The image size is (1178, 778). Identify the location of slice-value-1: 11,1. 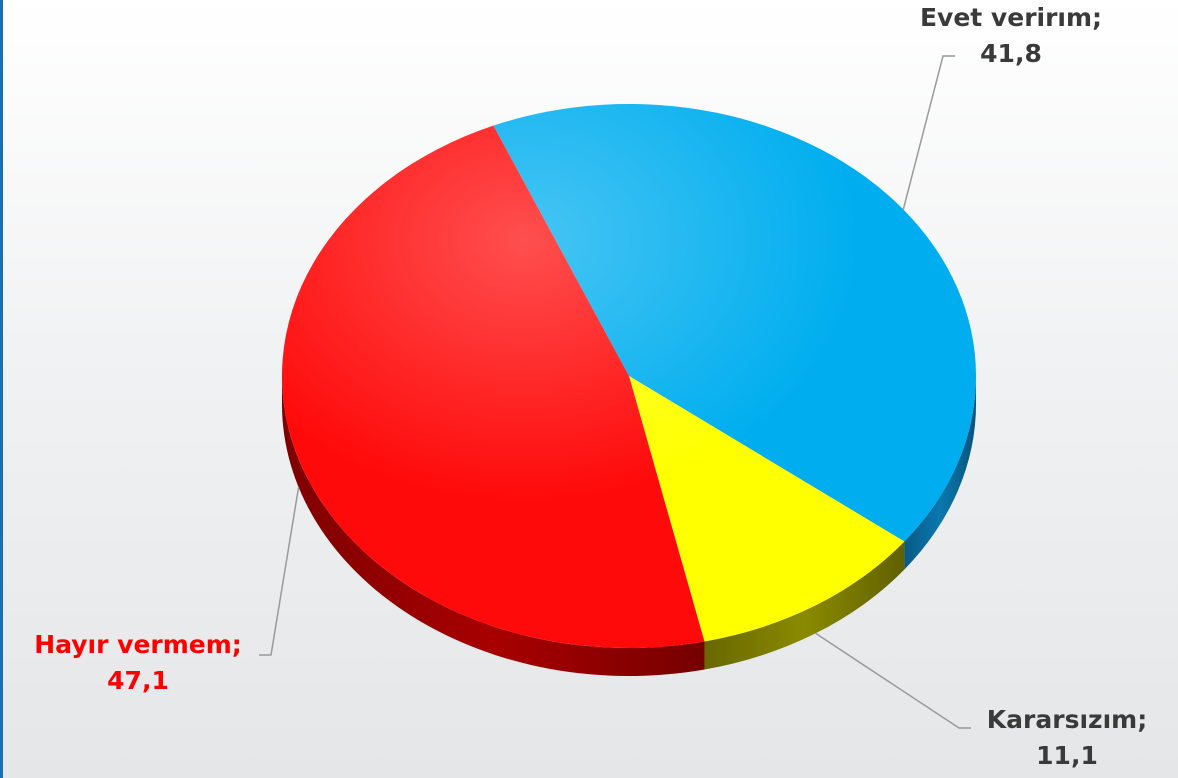
(1067, 755).